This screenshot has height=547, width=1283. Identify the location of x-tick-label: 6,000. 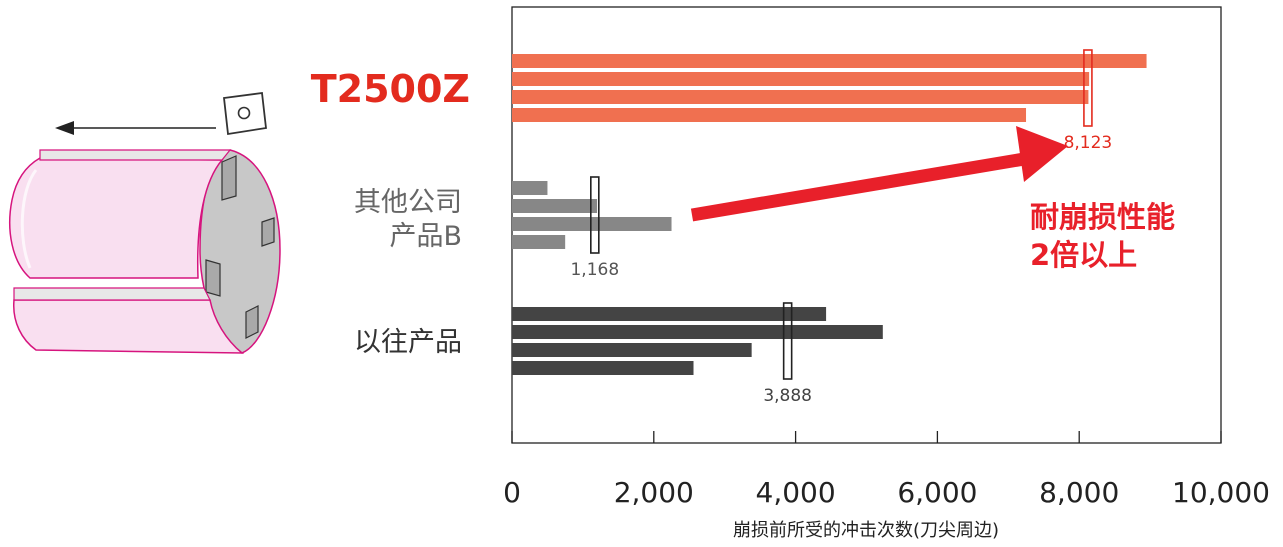
(937, 492).